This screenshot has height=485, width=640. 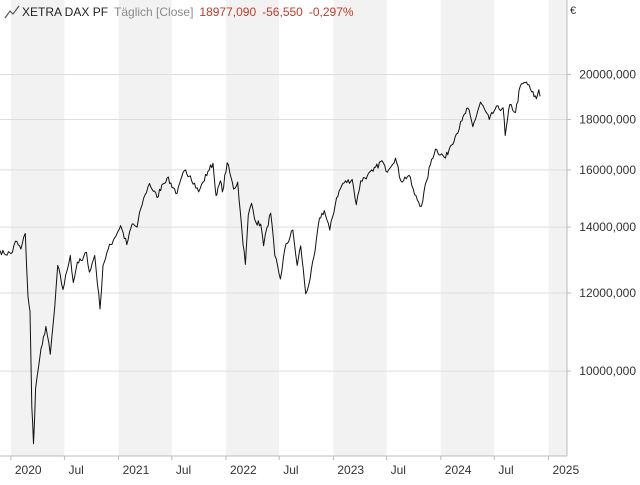 What do you see at coordinates (607, 74) in the screenshot?
I see `y-tick-label: 20000,000` at bounding box center [607, 74].